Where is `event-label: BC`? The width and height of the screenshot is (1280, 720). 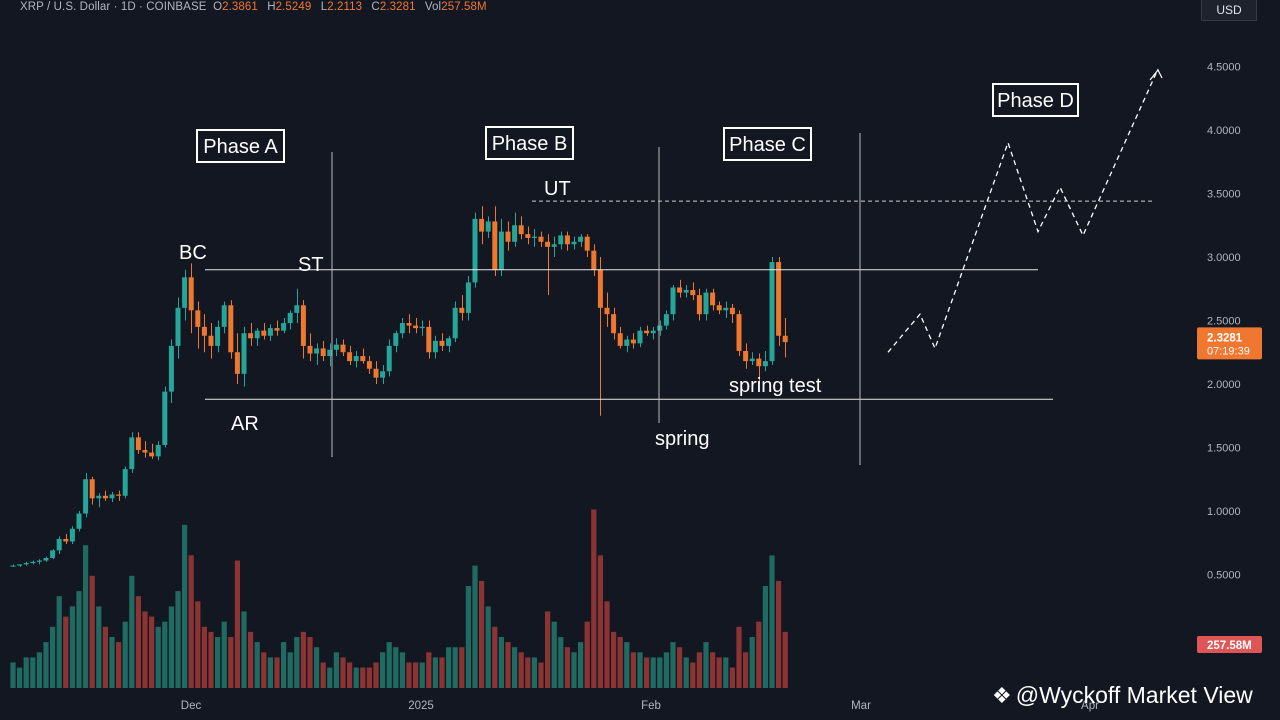 event-label: BC is located at coordinates (193, 253).